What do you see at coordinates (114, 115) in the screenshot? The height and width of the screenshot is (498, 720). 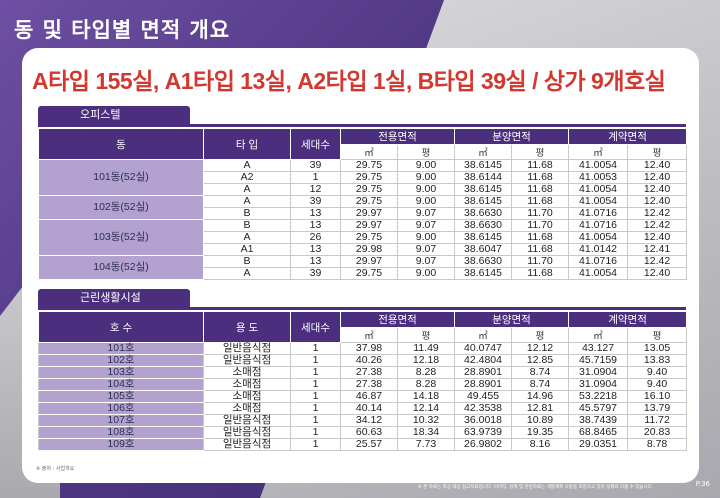 I see `section-tab-office: 오피스텔` at bounding box center [114, 115].